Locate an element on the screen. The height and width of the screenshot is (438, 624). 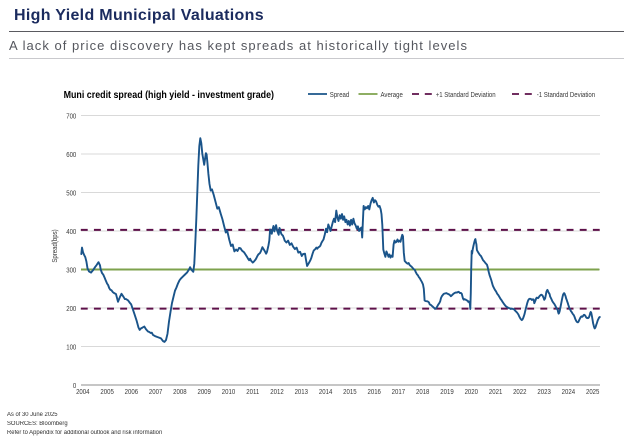
svg-text: 600 is located at coordinates (71, 155).